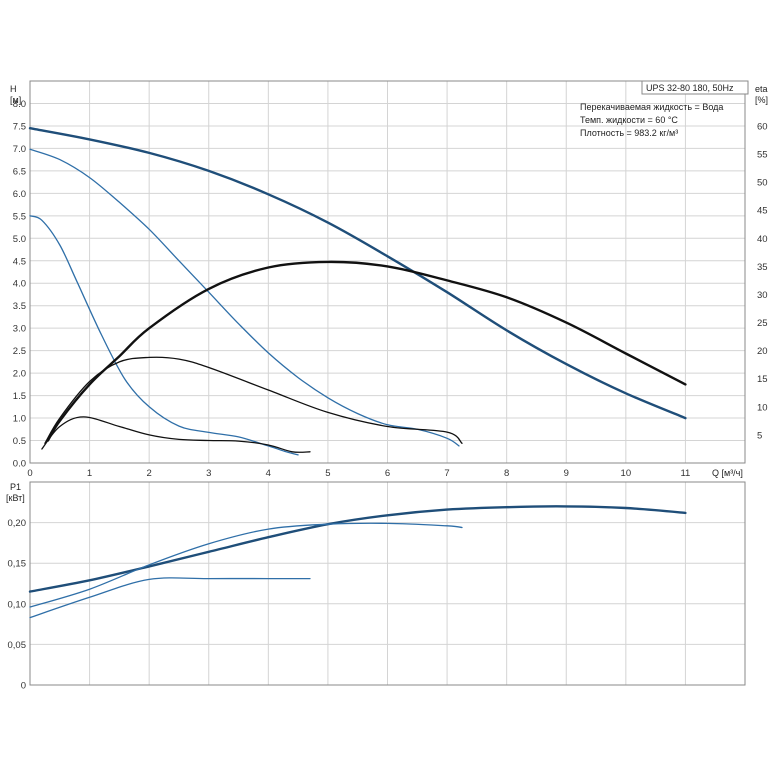 The width and height of the screenshot is (774, 774). What do you see at coordinates (19, 329) in the screenshot?
I see `head-tick-label: 3.0` at bounding box center [19, 329].